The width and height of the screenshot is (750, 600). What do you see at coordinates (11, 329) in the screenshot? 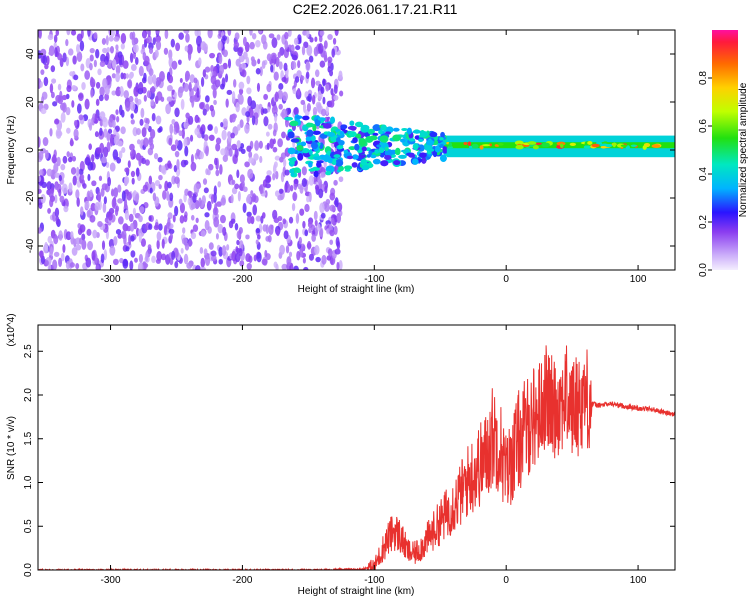
I see `snr-y-multiplier: (x10^4)` at bounding box center [11, 329].